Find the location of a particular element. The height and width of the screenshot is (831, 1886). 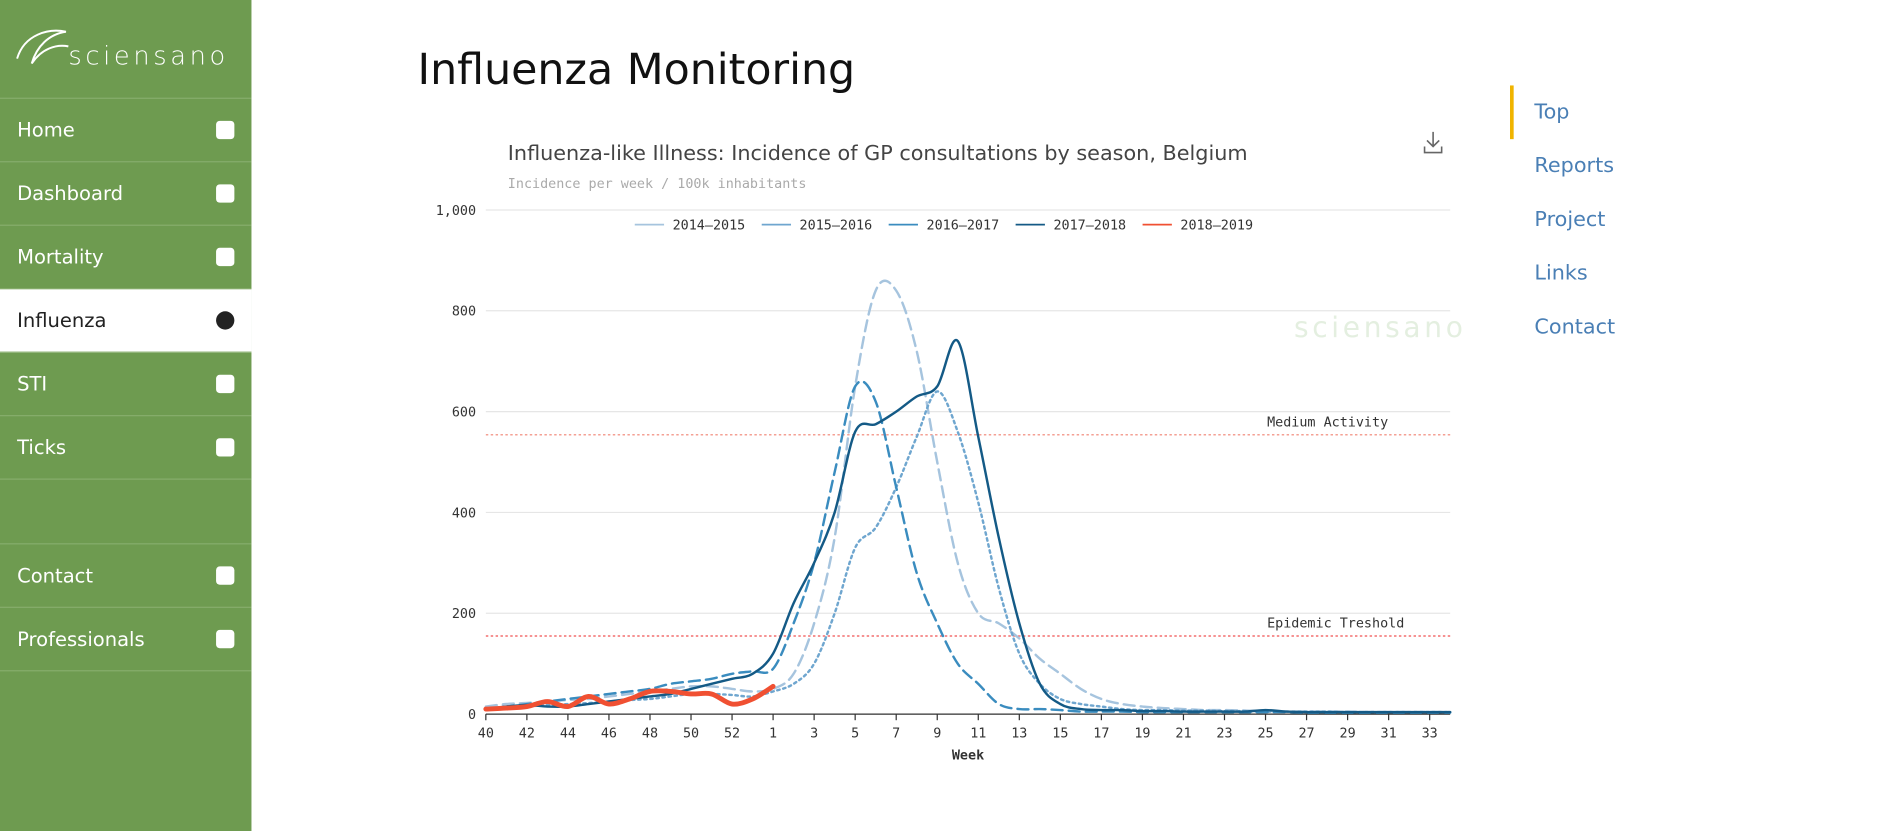

x-tick-label: 3 is located at coordinates (814, 733).